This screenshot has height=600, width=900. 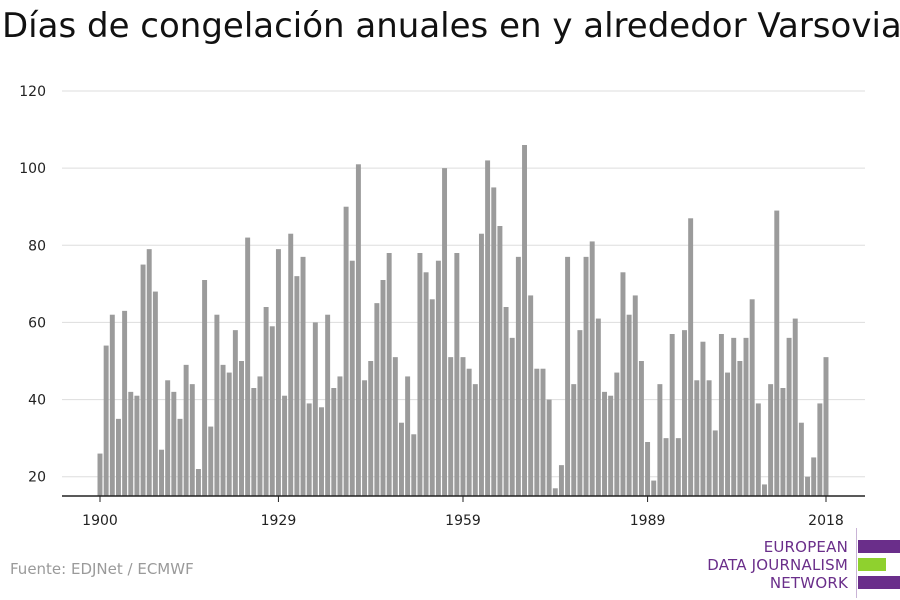 What do you see at coordinates (377, 399) in the screenshot?
I see `bar-1945` at bounding box center [377, 399].